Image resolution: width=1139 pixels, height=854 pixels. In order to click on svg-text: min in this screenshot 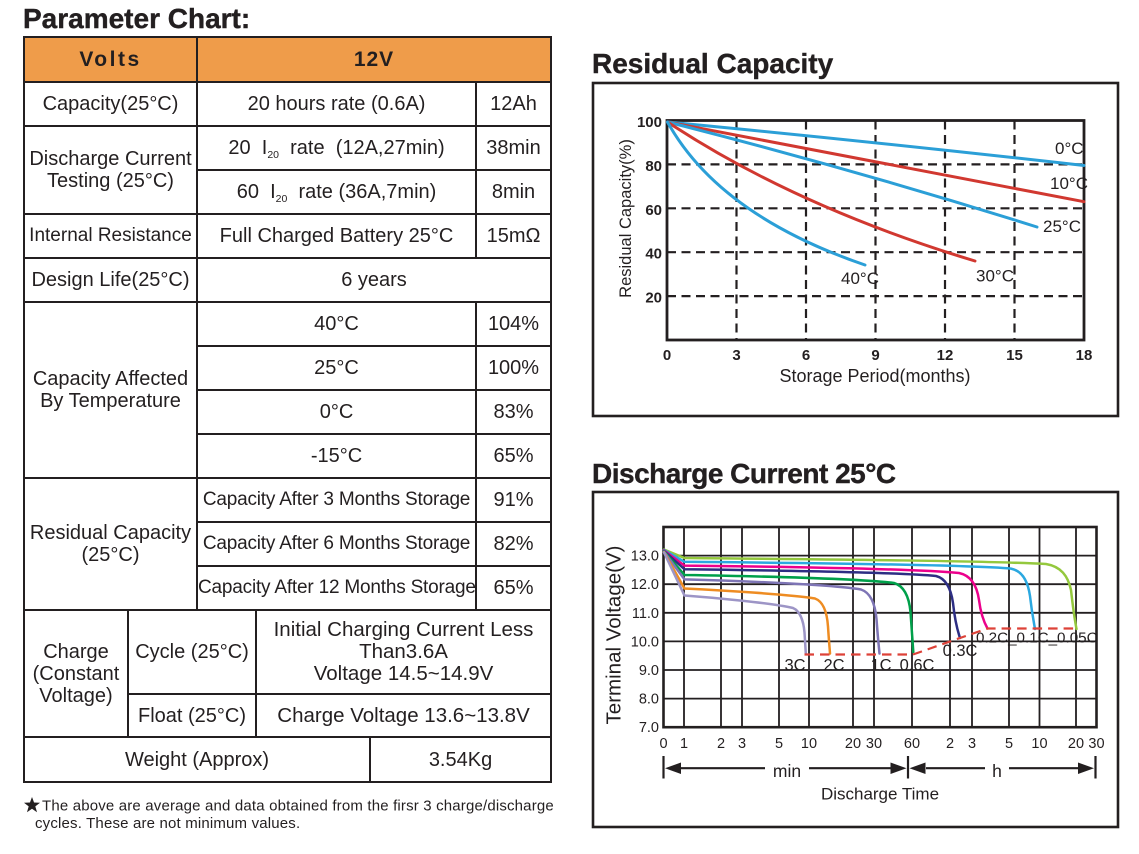, I will do `click(787, 771)`.